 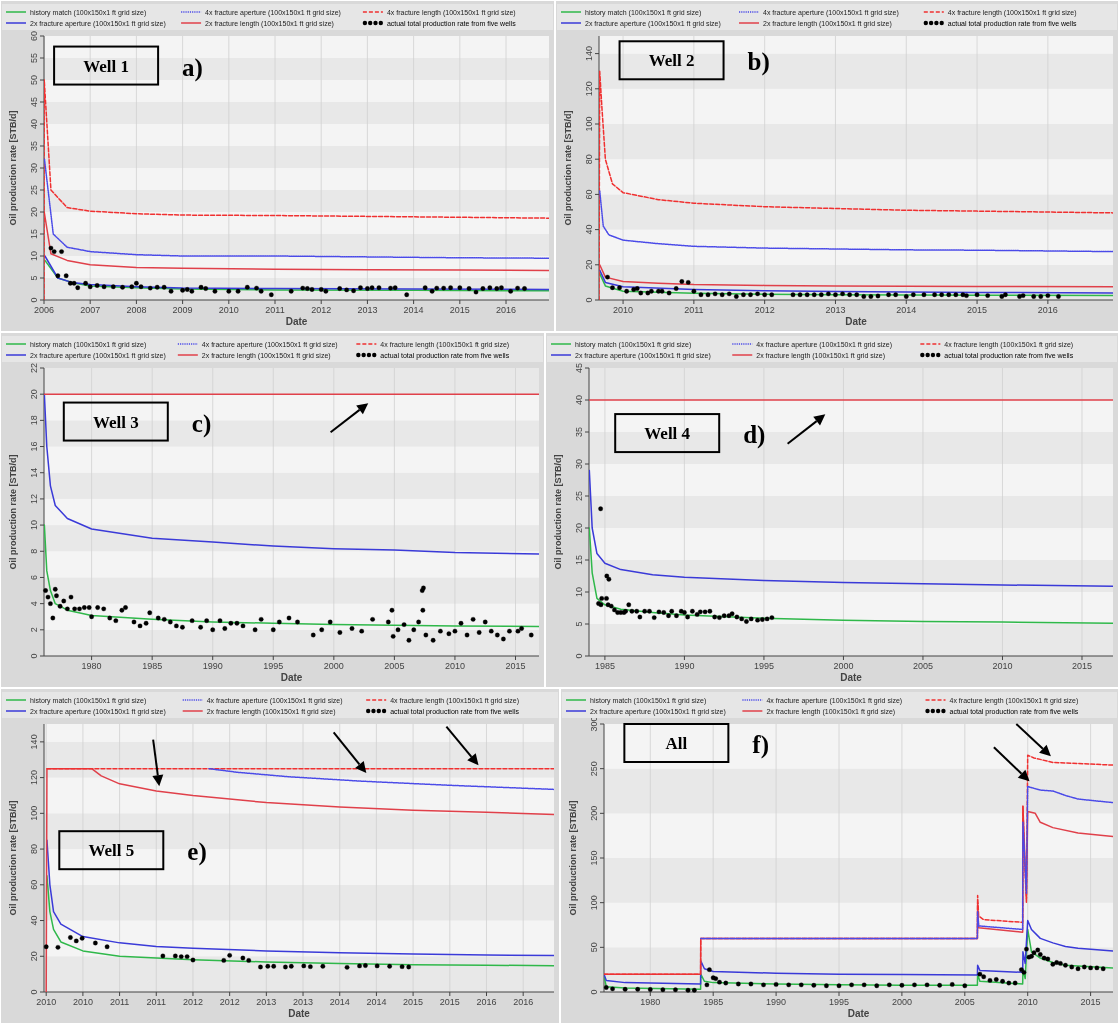 What do you see at coordinates (34, 551) in the screenshot?
I see `y-tick-label: 8` at bounding box center [34, 551].